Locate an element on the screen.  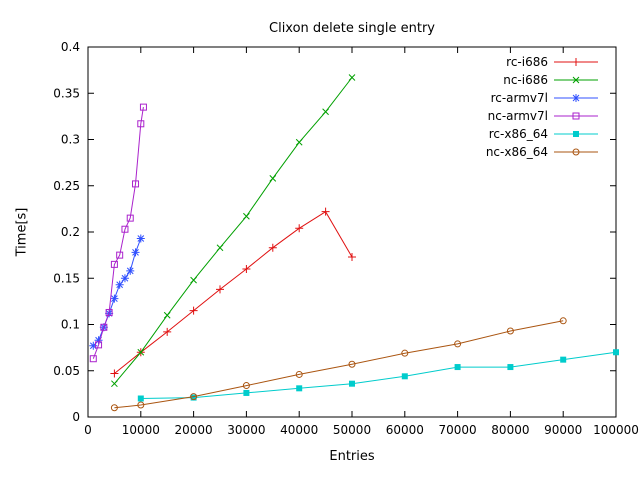
legend-label: rc-i686 is located at coordinates (527, 62).